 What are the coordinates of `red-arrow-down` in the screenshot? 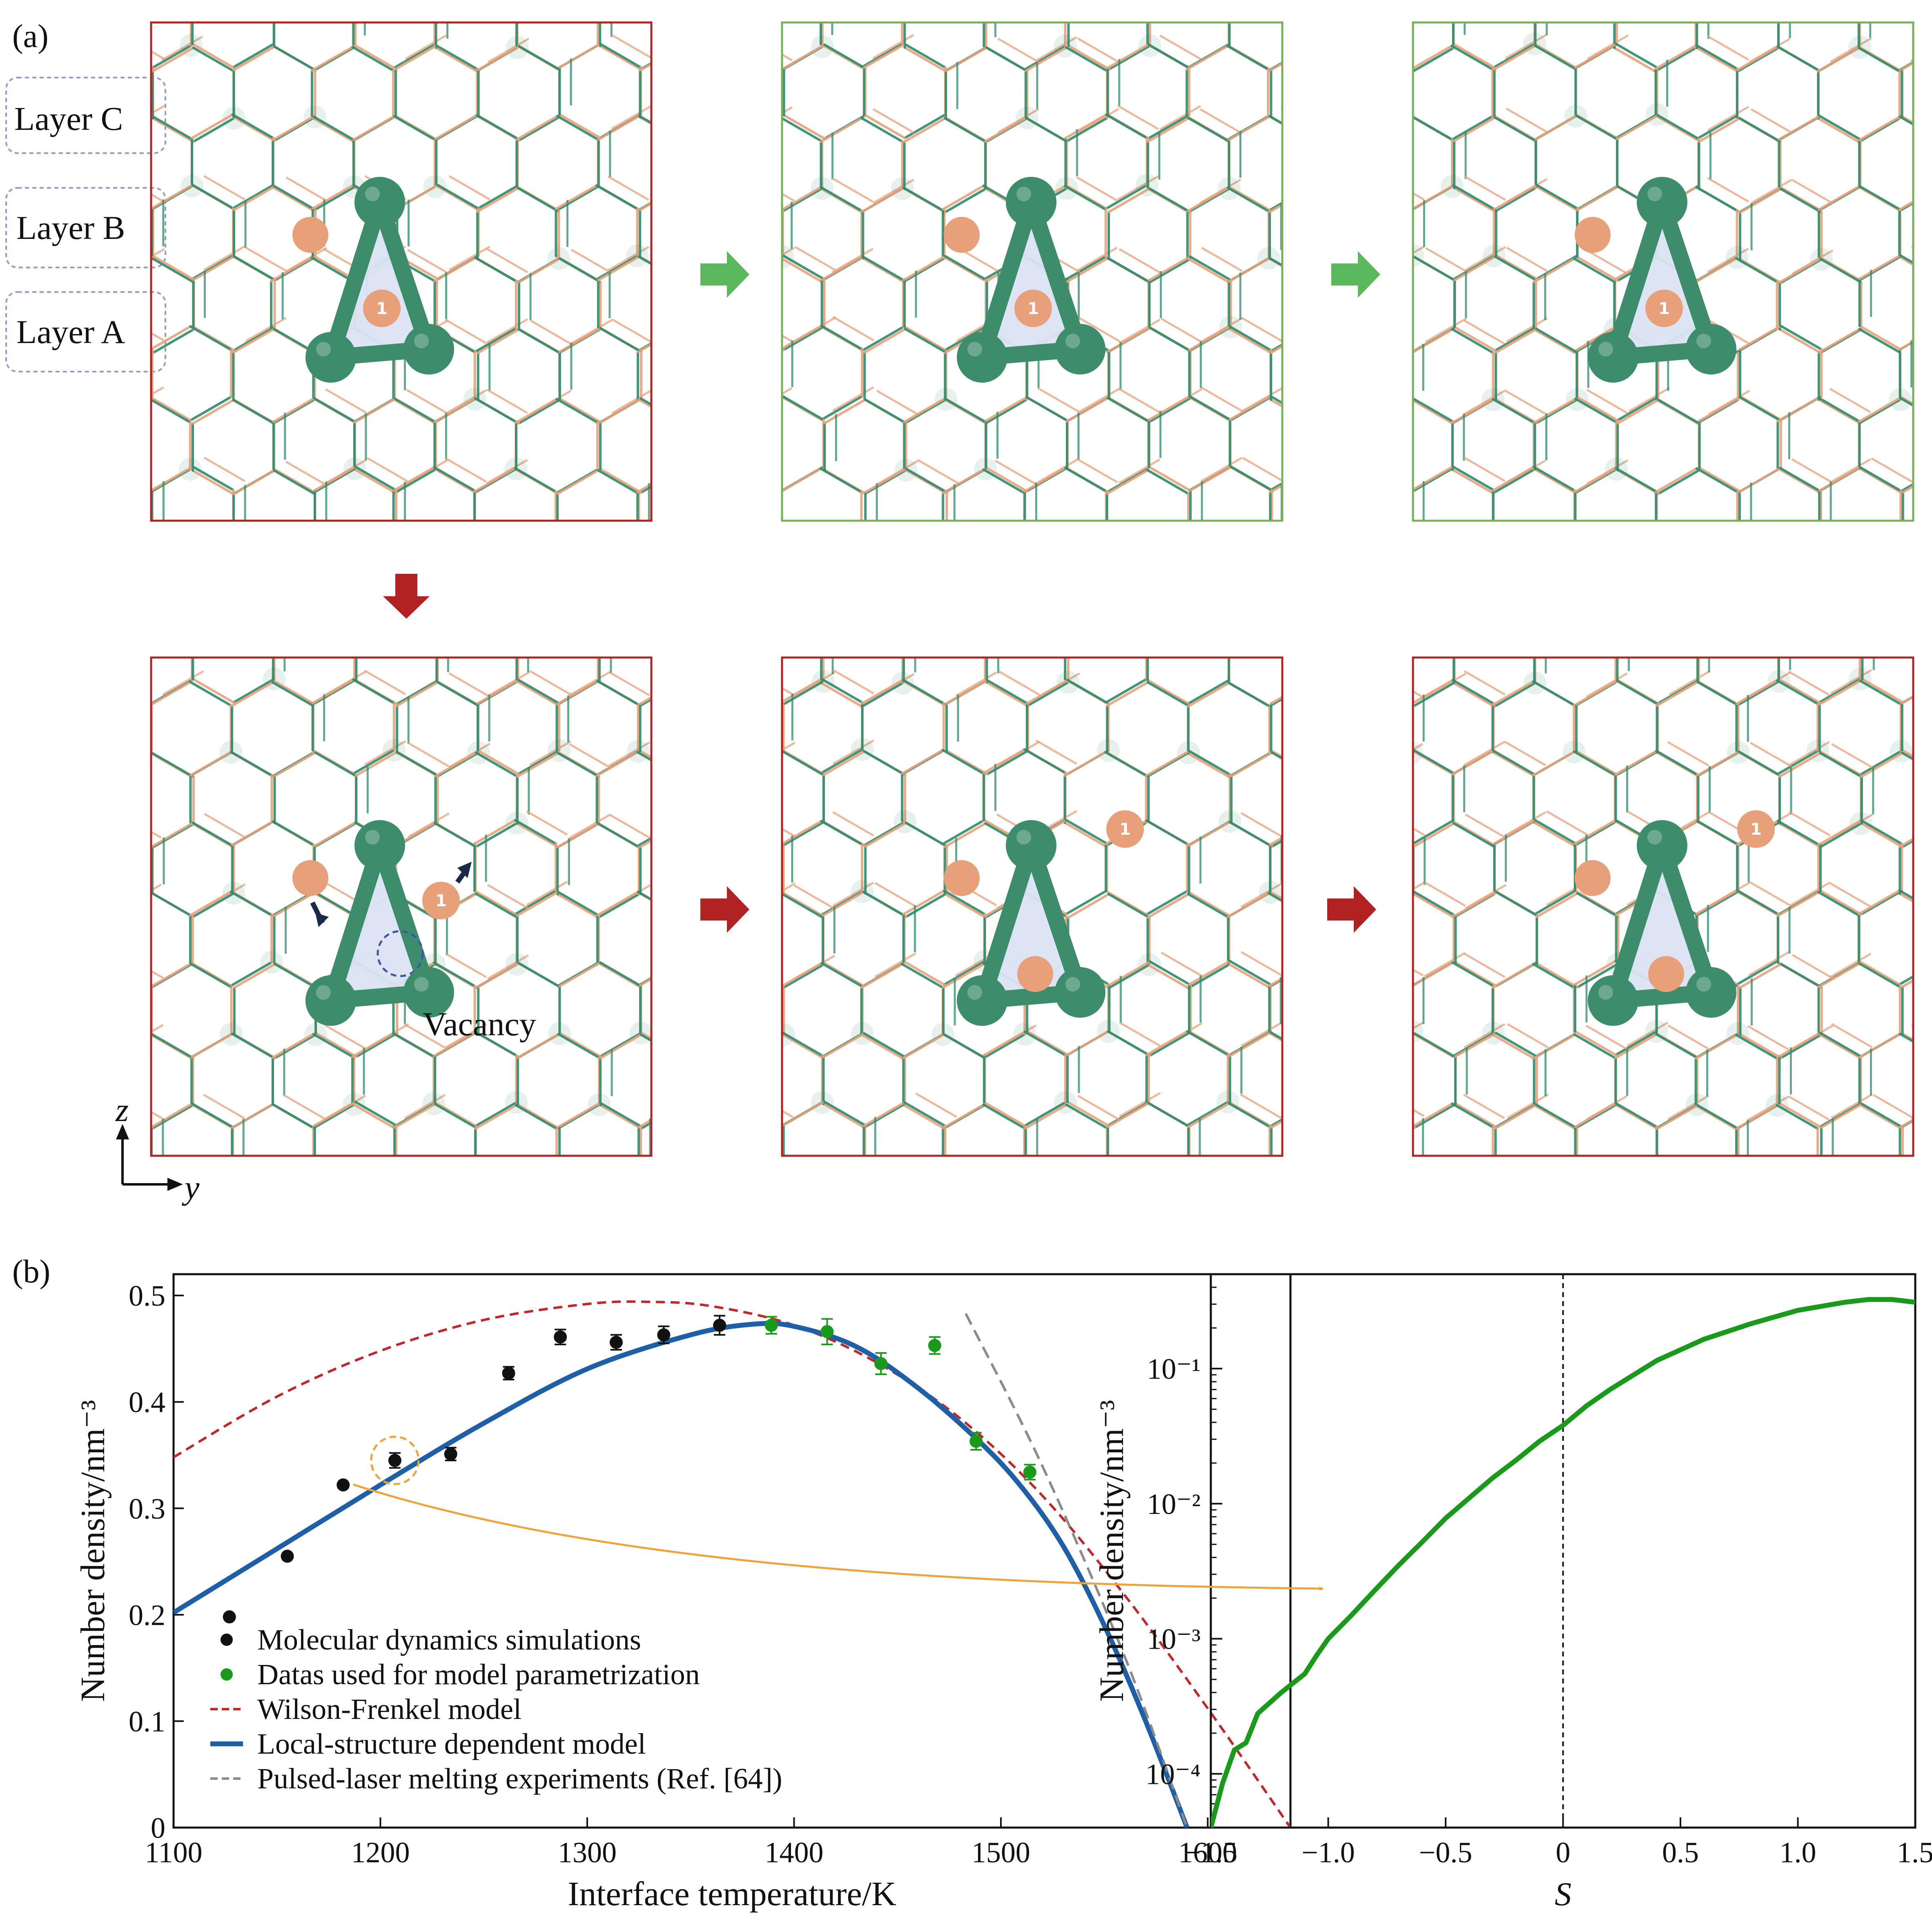 It's located at (406, 597).